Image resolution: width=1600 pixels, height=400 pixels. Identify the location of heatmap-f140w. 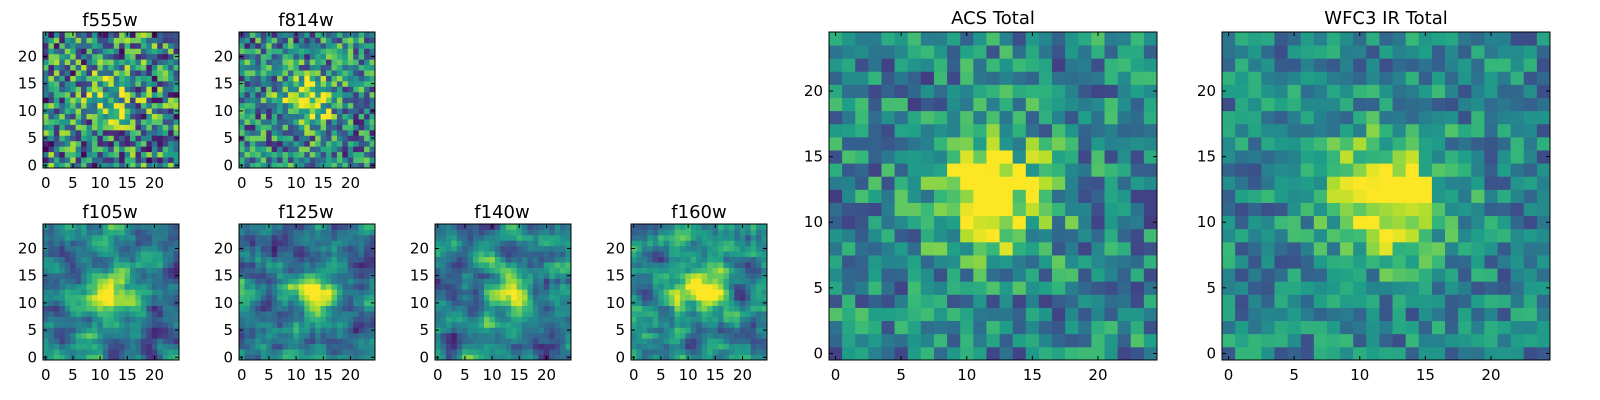
(503, 292).